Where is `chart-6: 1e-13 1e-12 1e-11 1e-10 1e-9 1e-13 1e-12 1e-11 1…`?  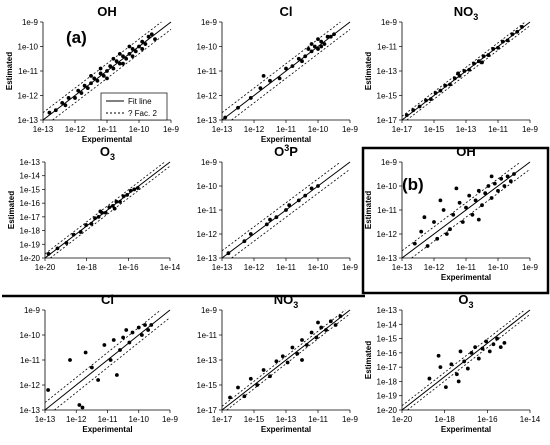 chart-6: 1e-13 1e-12 1e-11 1e-10 1e-9 1e-13 1e-12 1e-11 1… is located at coordinates (451, 213).